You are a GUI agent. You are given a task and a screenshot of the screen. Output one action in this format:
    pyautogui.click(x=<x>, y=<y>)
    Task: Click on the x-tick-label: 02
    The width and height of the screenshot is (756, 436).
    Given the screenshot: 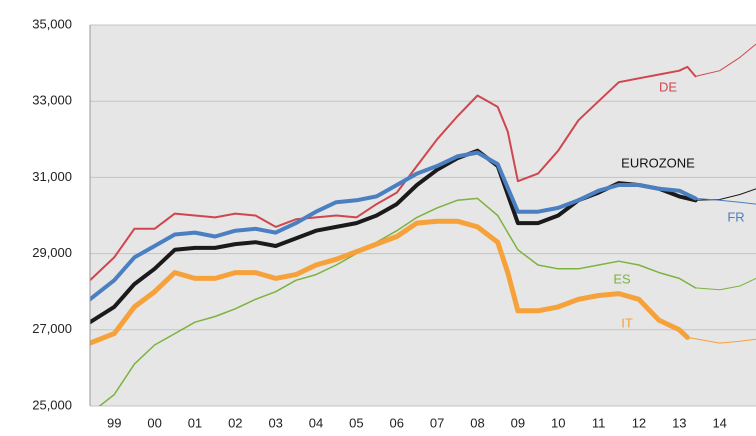 What is the action you would take?
    pyautogui.click(x=235, y=422)
    